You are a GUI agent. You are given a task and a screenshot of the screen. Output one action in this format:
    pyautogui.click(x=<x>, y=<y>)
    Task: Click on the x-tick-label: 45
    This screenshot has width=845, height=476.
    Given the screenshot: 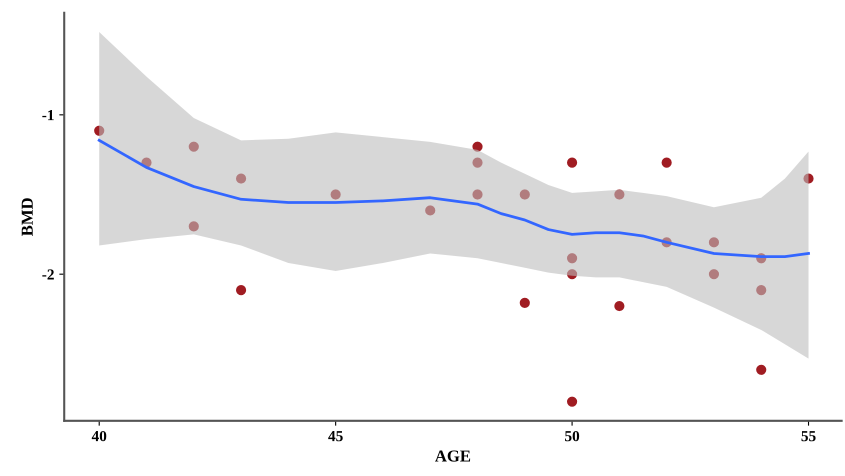 What is the action you would take?
    pyautogui.click(x=335, y=436)
    